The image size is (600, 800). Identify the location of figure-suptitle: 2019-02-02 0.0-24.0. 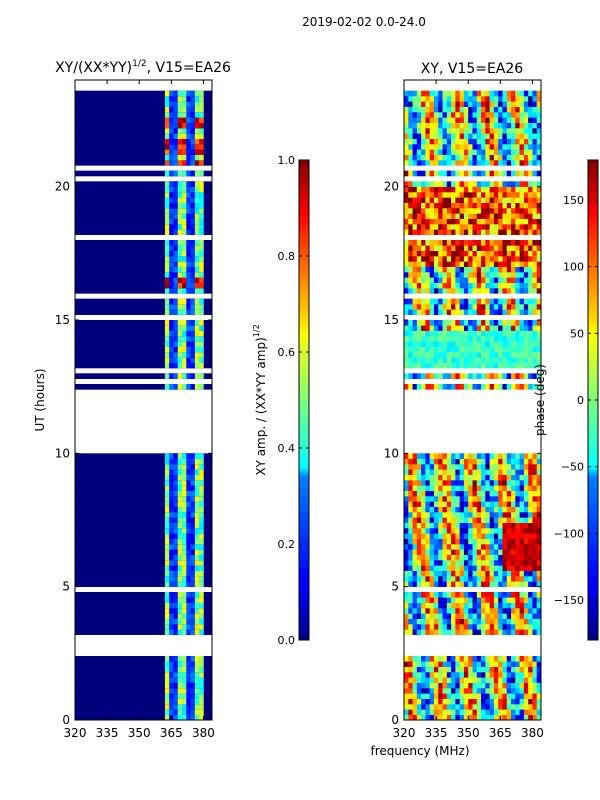
(364, 22).